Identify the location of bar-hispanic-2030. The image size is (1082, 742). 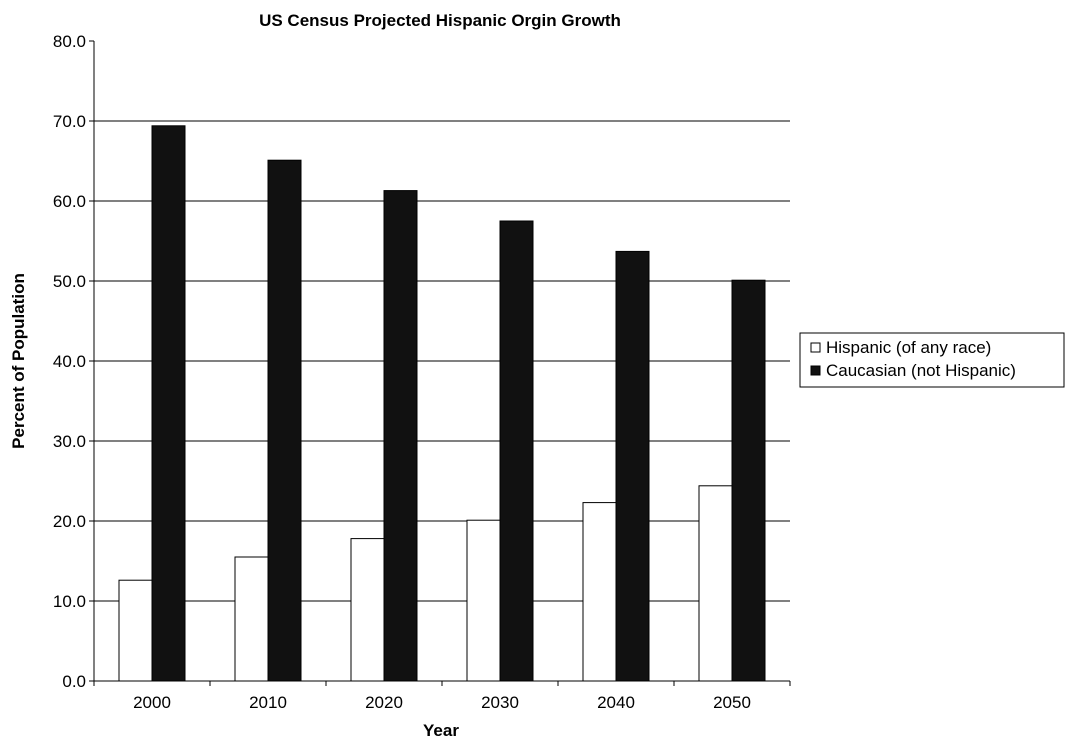
(483, 600).